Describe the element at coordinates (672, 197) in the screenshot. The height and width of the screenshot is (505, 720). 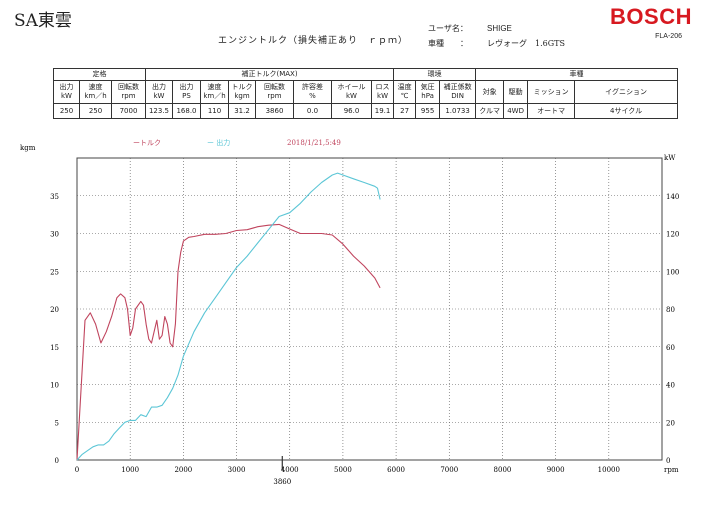
I see `y-right-tick-label: 140` at that location.